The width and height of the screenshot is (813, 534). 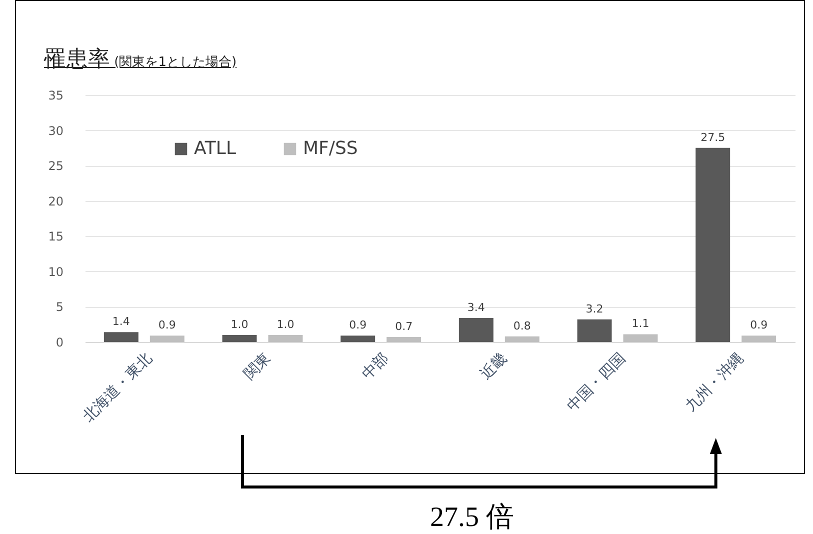 What do you see at coordinates (714, 382) in the screenshot?
I see `x-tick-label: 九州・沖縄` at bounding box center [714, 382].